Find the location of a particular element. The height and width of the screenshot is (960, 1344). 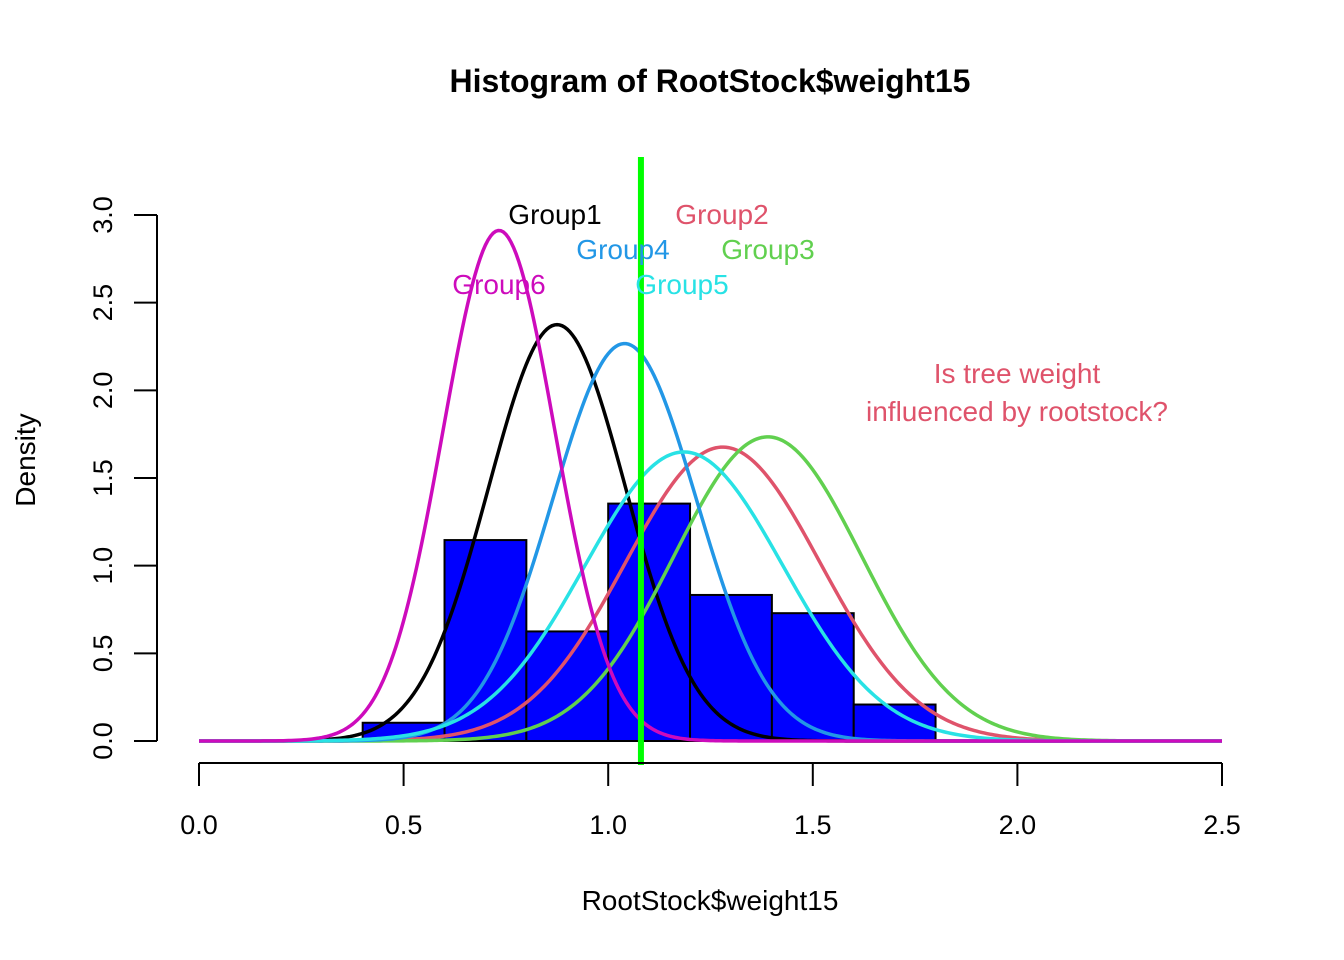

group-labels: Group1 Group2 Group3 Group4 Group5 Group6 is located at coordinates (633, 249).